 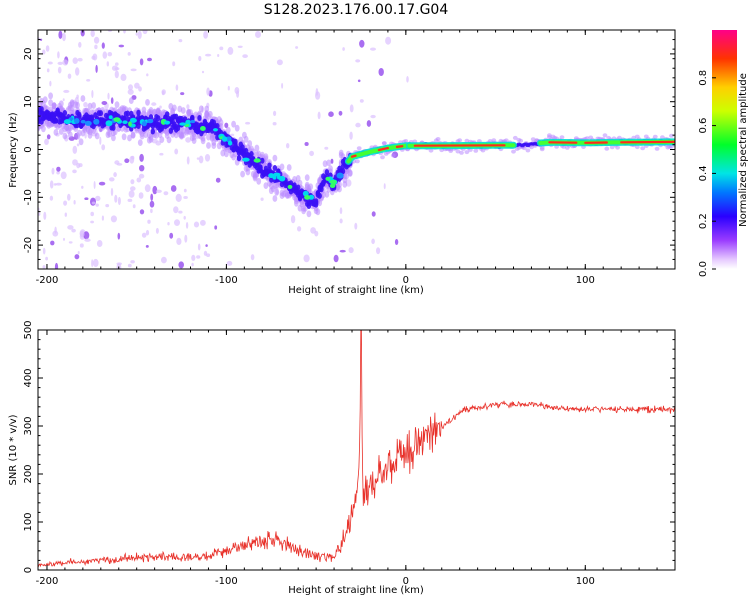 I want to click on y-tick-label: 10, so click(x=28, y=101).